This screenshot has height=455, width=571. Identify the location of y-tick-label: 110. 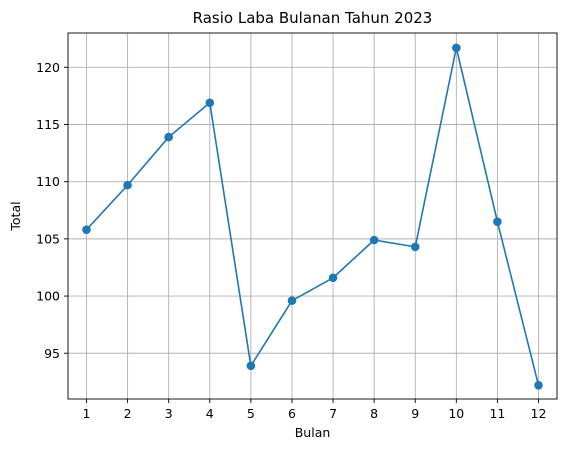
(48, 181).